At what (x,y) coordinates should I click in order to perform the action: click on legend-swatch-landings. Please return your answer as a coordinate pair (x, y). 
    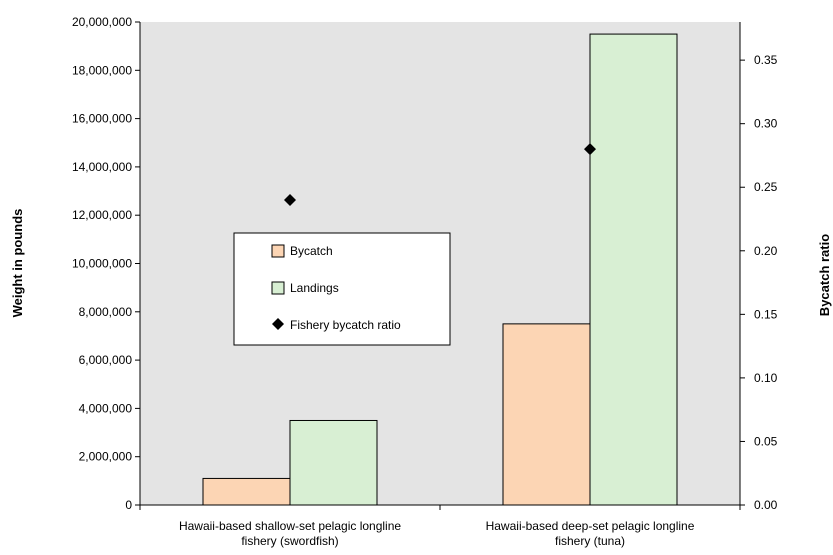
    Looking at the image, I should click on (278, 288).